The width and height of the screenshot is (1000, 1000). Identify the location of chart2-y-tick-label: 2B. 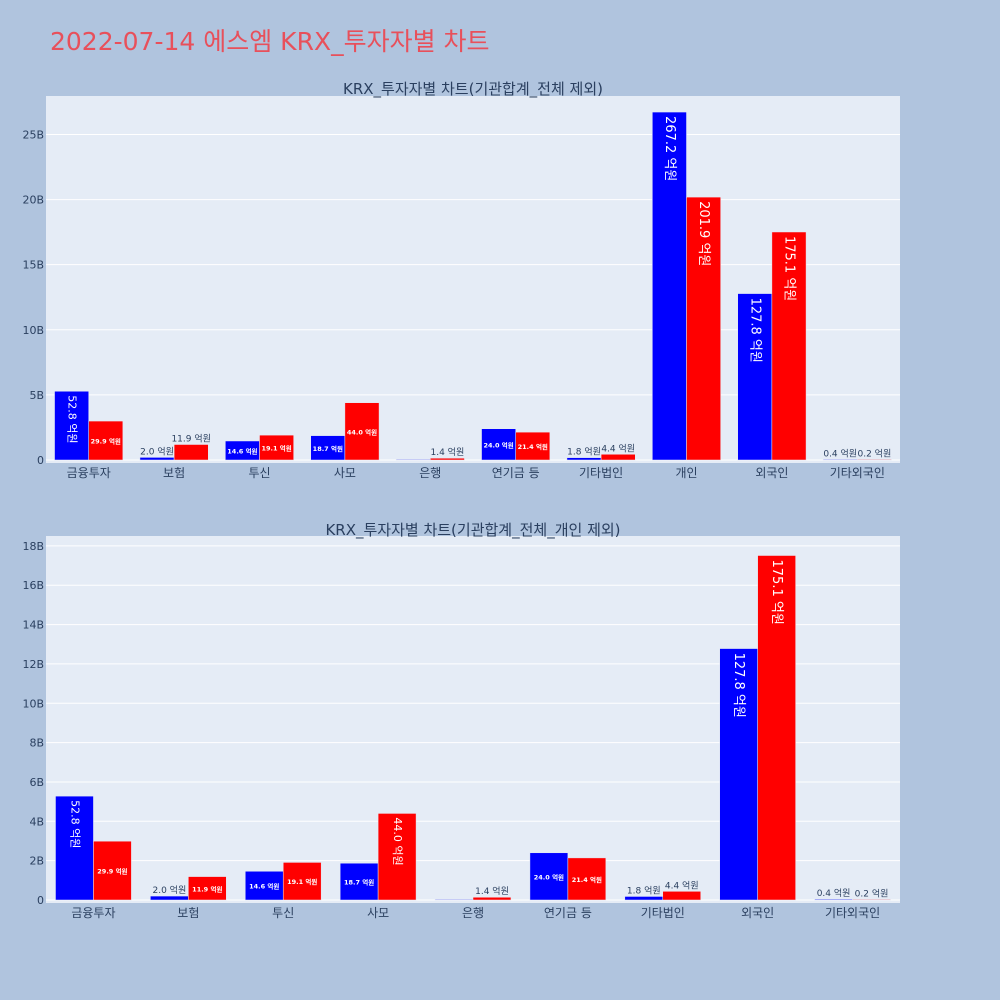
(36, 861).